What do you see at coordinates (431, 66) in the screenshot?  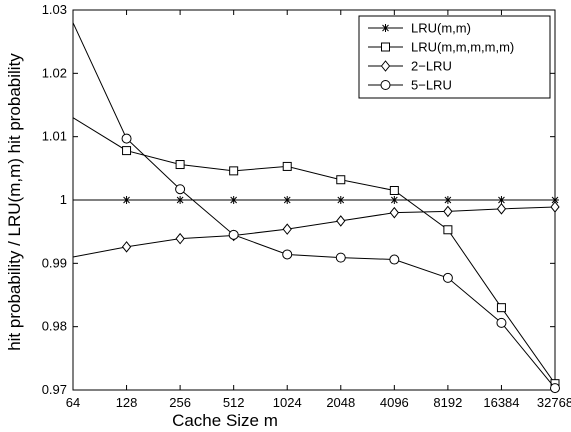 I see `legend-label: 2−LRU` at bounding box center [431, 66].